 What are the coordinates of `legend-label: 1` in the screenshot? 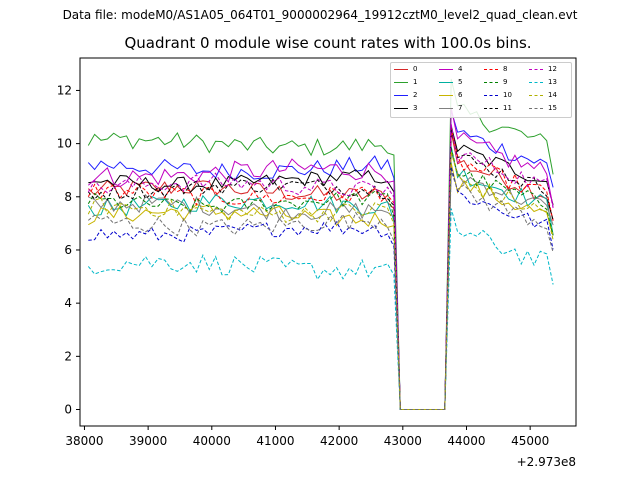 It's located at (415, 82).